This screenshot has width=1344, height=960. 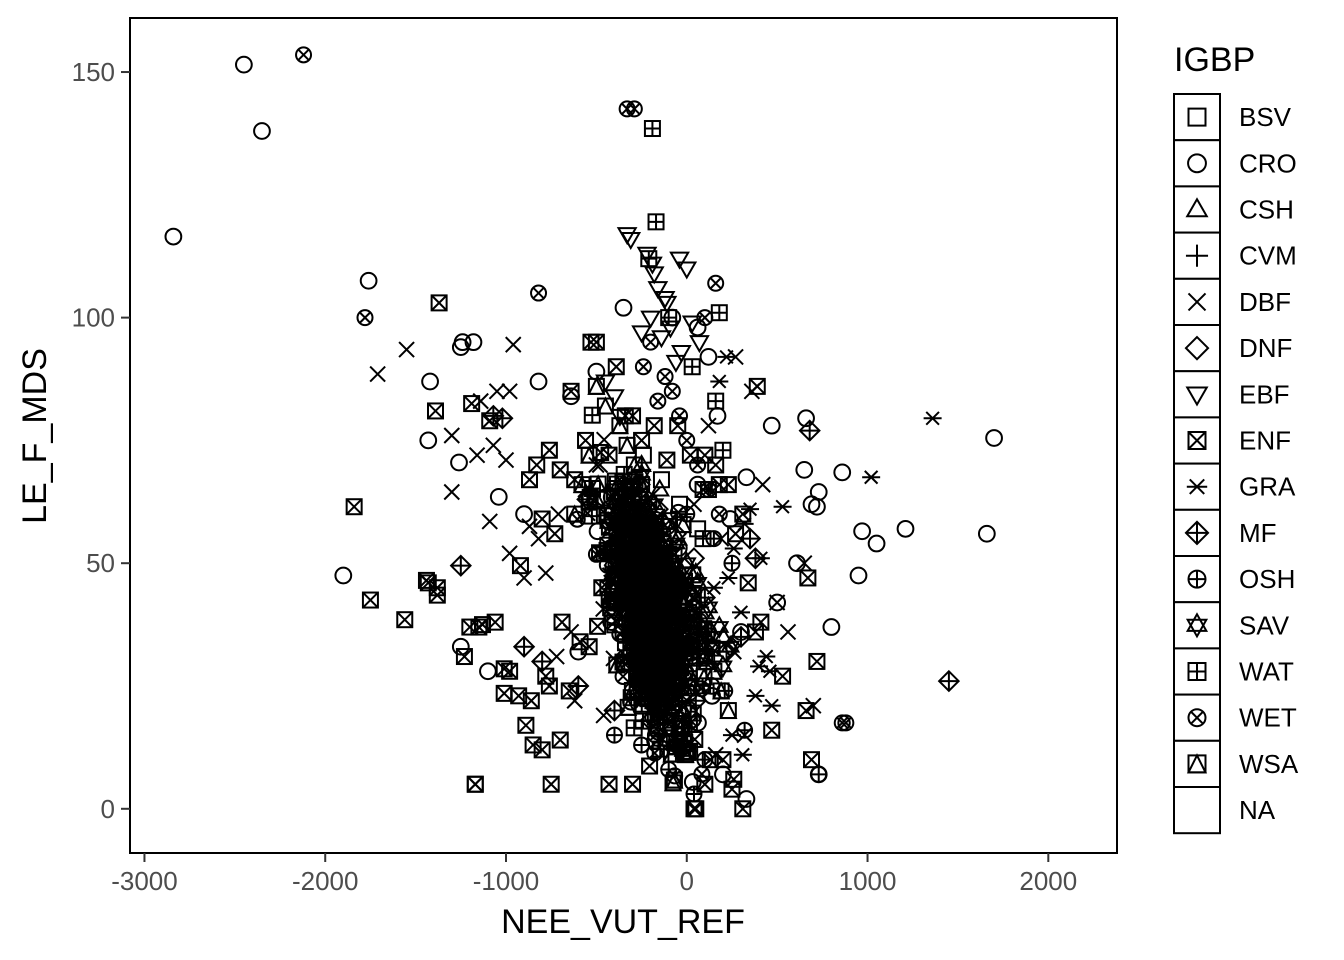 I want to click on legend-label: WAT, so click(x=1266, y=672).